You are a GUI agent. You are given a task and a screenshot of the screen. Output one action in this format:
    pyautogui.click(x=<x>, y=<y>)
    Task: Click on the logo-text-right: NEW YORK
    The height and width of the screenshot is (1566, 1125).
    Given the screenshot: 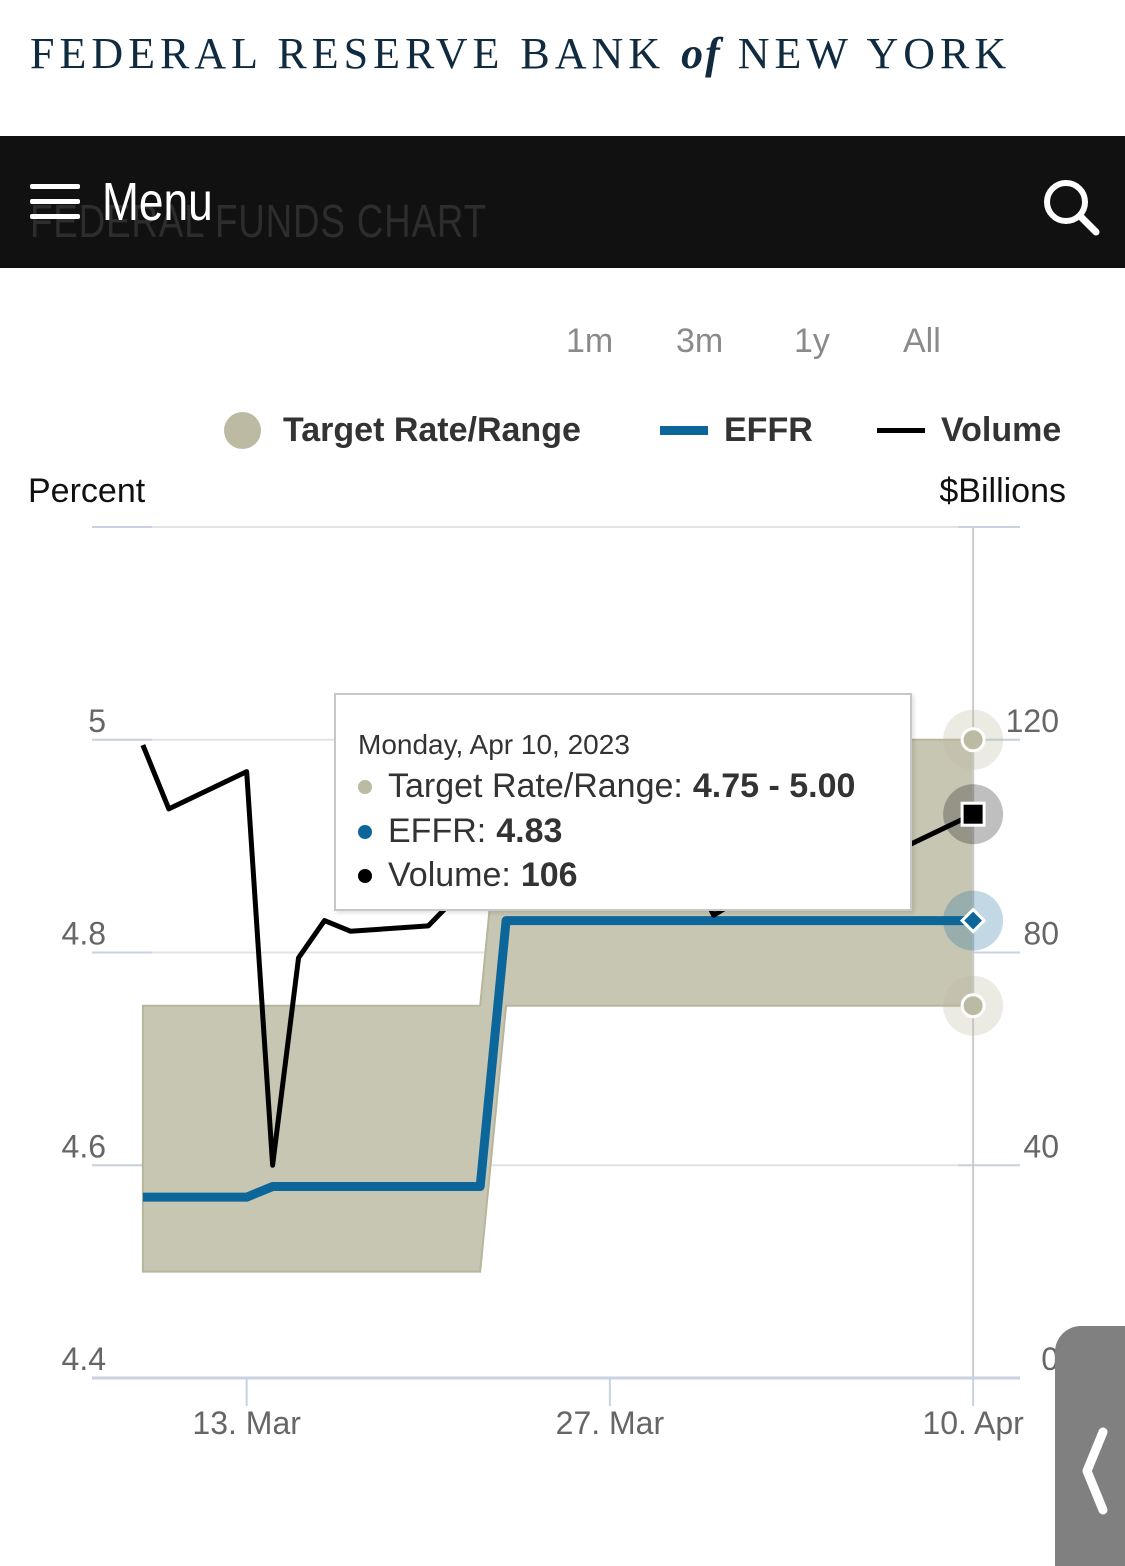 What is the action you would take?
    pyautogui.click(x=874, y=53)
    